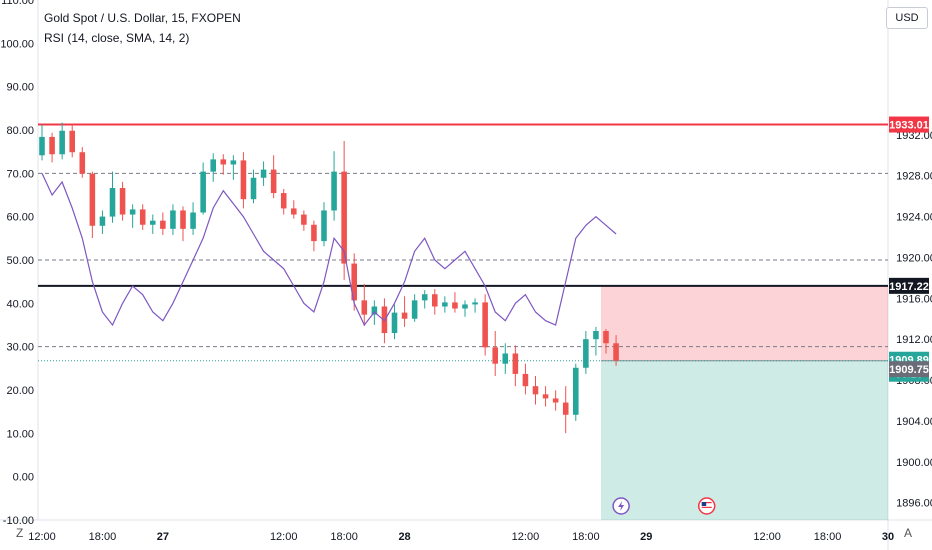 The height and width of the screenshot is (550, 932). I want to click on auto-scale-button: A, so click(908, 533).